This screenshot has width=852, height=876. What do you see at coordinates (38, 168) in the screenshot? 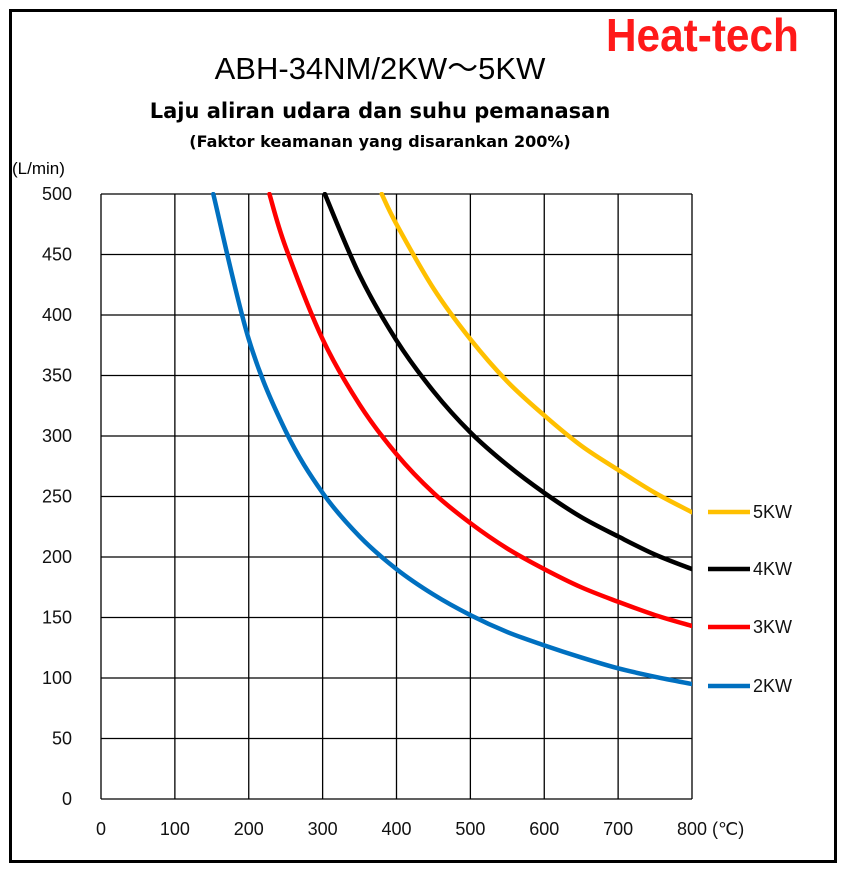
I see `y-axis-label: (L/min)` at bounding box center [38, 168].